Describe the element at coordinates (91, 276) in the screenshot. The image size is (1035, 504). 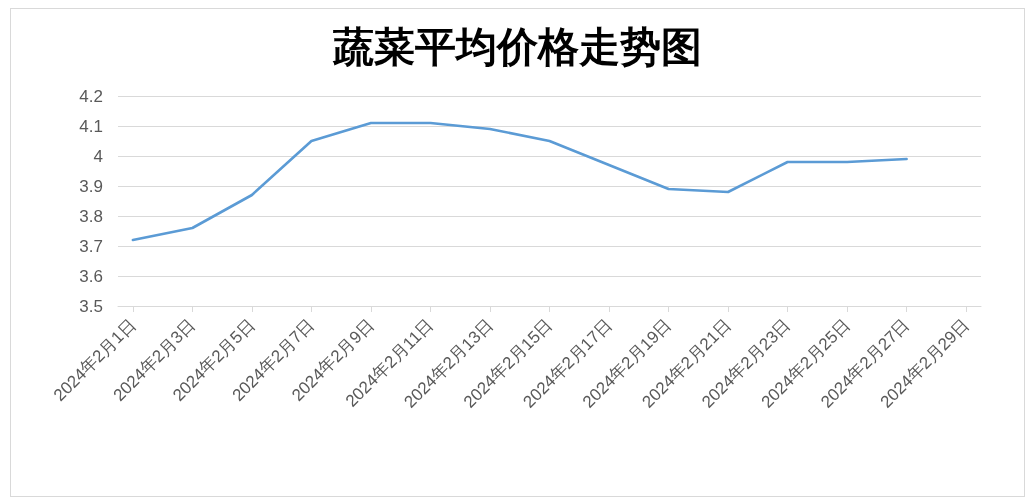
I see `y-tick-label: 3.6` at that location.